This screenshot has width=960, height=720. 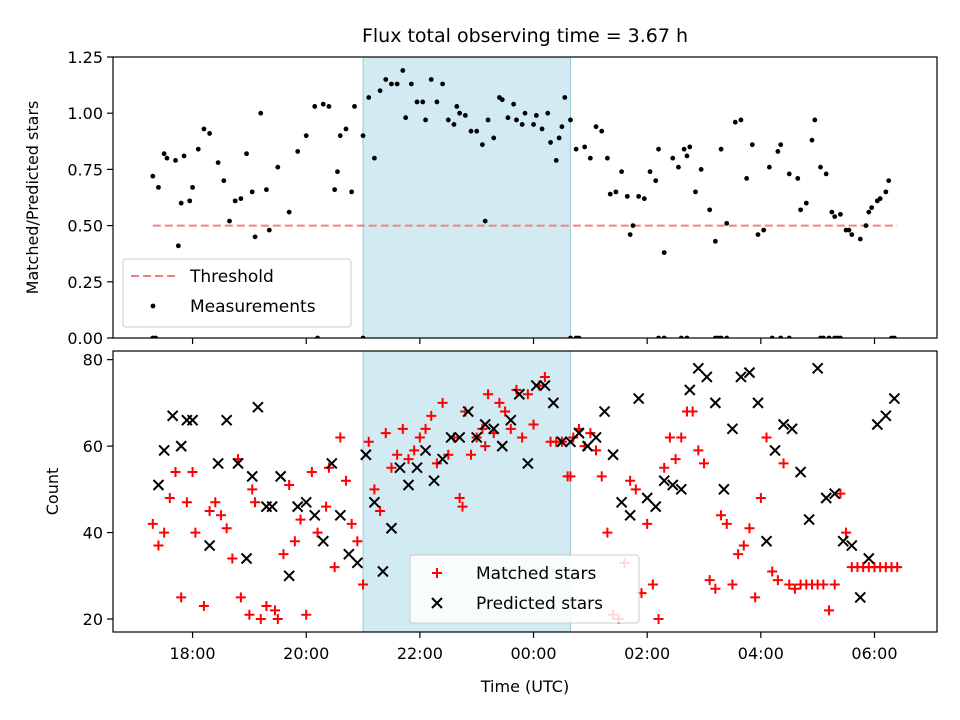 I want to click on legend-predicted-label: Predicted stars, so click(x=539, y=604).